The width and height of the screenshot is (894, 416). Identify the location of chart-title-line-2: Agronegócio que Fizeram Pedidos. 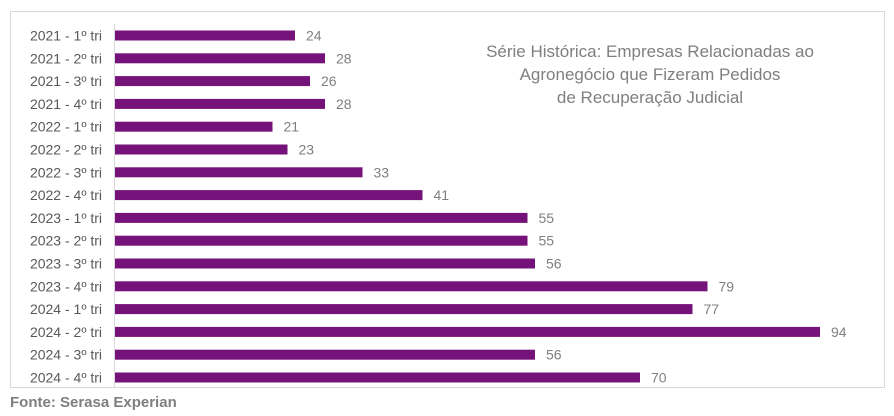
(650, 74).